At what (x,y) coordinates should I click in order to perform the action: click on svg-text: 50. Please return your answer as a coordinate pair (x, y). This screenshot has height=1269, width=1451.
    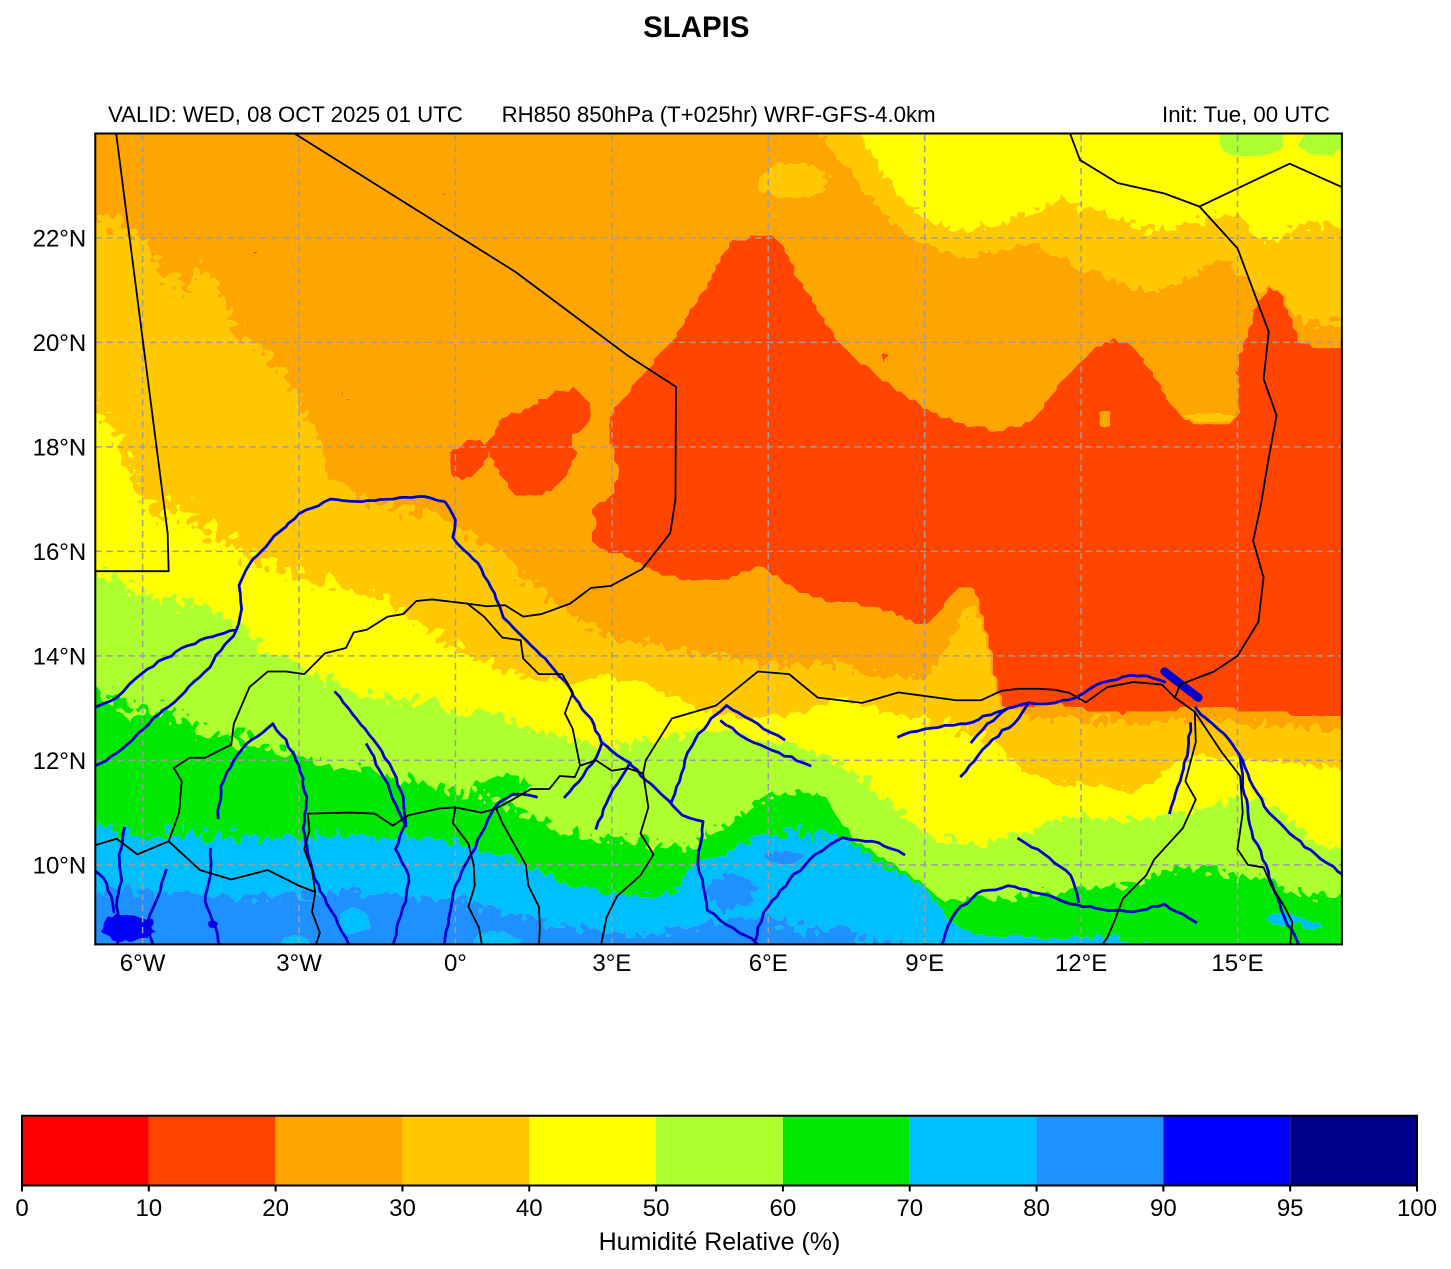
    Looking at the image, I should click on (656, 1208).